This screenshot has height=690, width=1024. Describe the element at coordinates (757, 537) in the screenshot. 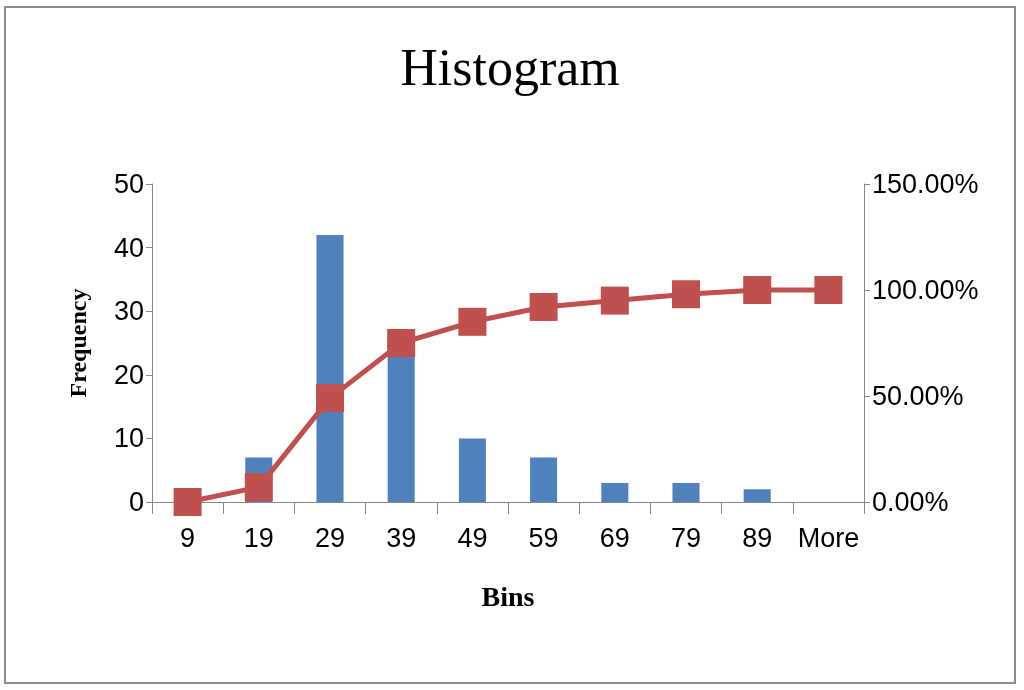

I see `x-tick-label: 89` at that location.